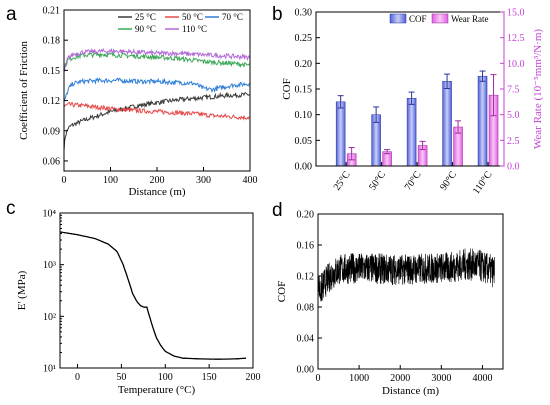 Image resolution: width=550 pixels, height=405 pixels. What do you see at coordinates (398, 18) in the screenshot?
I see `legend-swatch-cof` at bounding box center [398, 18].